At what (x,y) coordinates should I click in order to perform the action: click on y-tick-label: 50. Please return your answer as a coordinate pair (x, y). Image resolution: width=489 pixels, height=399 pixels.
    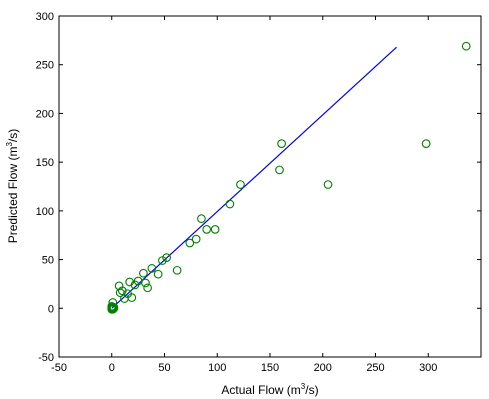
    Looking at the image, I should click on (48, 261).